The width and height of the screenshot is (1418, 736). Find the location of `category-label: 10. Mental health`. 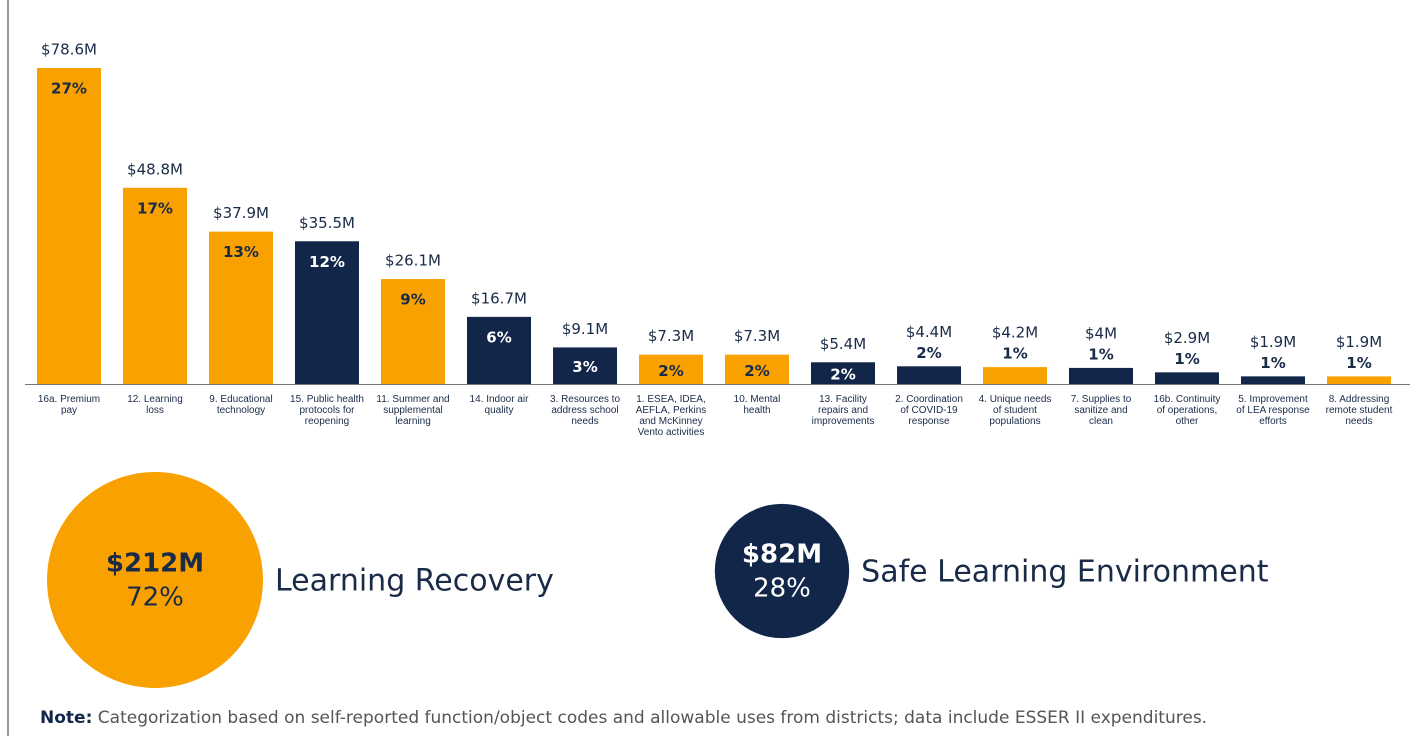

category-label: 10. Mental health is located at coordinates (757, 405).